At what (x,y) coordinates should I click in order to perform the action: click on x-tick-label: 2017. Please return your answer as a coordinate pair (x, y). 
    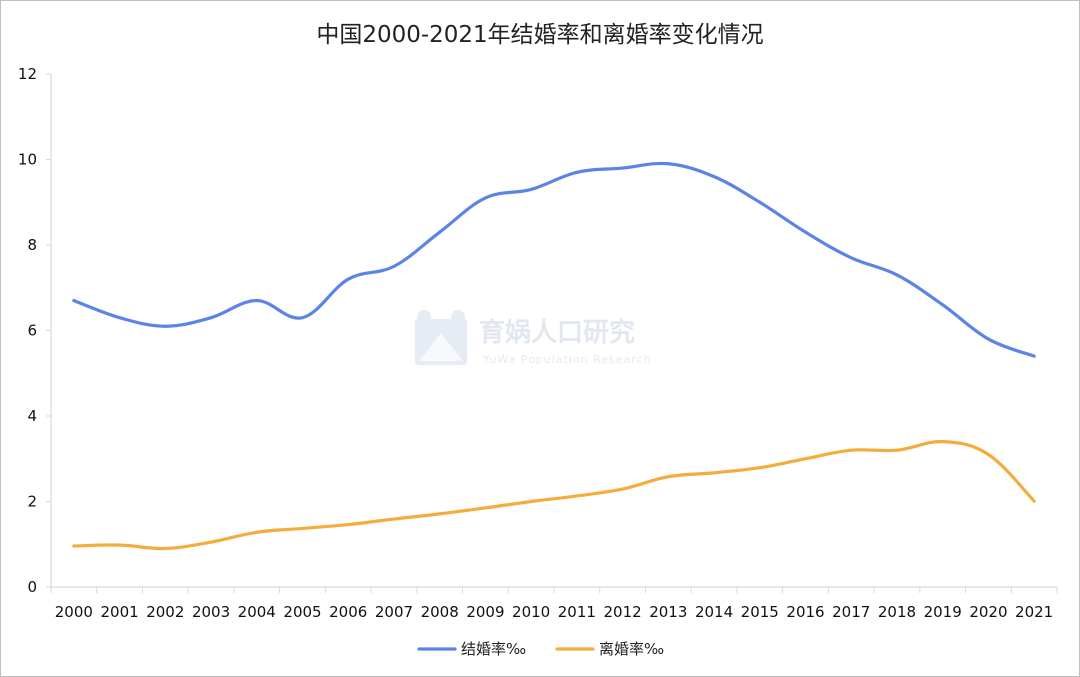
    Looking at the image, I should click on (851, 612).